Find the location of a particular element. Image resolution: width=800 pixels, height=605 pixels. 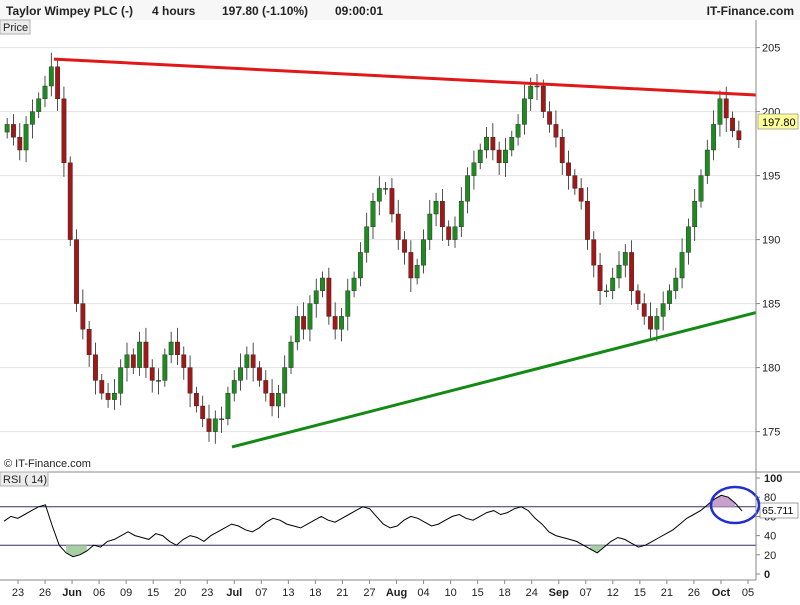

x-tick-label: 21 is located at coordinates (342, 593).